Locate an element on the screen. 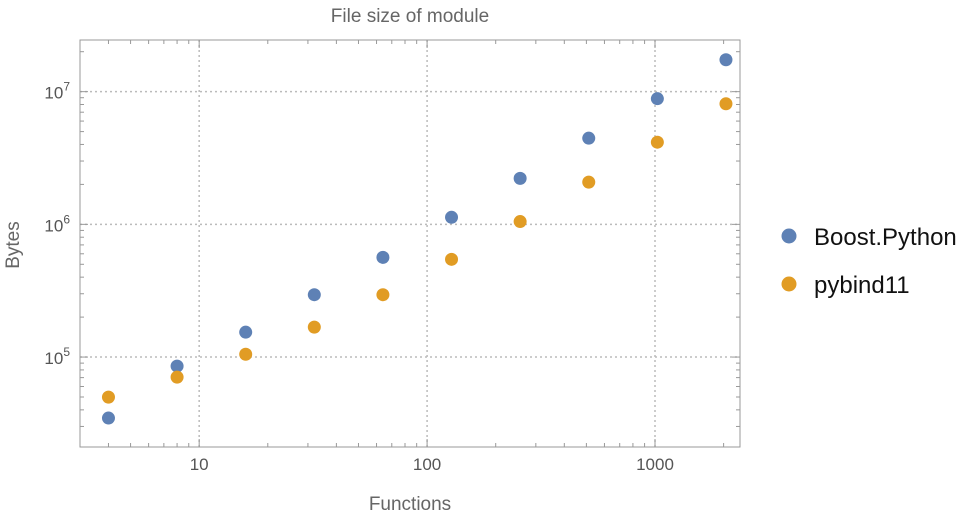 The image size is (975, 513). legend-label: pybind11 is located at coordinates (862, 285).